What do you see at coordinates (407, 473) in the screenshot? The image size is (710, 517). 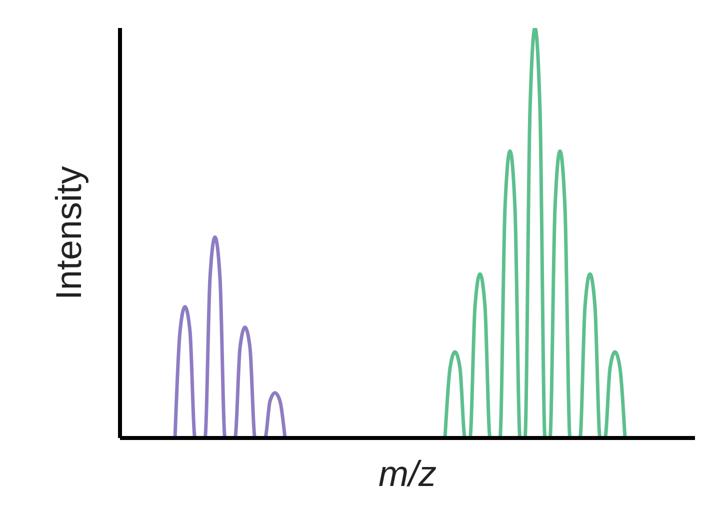 I see `x-axis-title: m/z` at bounding box center [407, 473].